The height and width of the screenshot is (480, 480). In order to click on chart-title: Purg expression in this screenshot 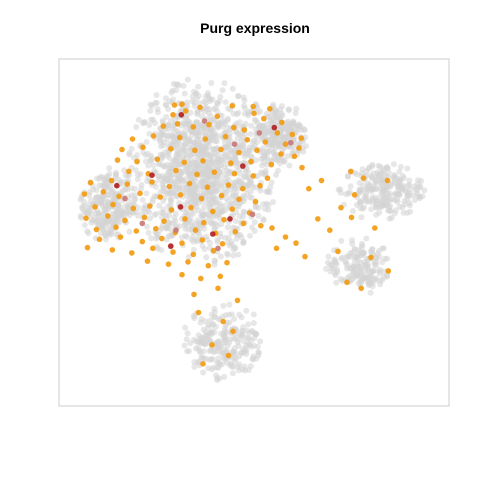, I will do `click(255, 28)`.